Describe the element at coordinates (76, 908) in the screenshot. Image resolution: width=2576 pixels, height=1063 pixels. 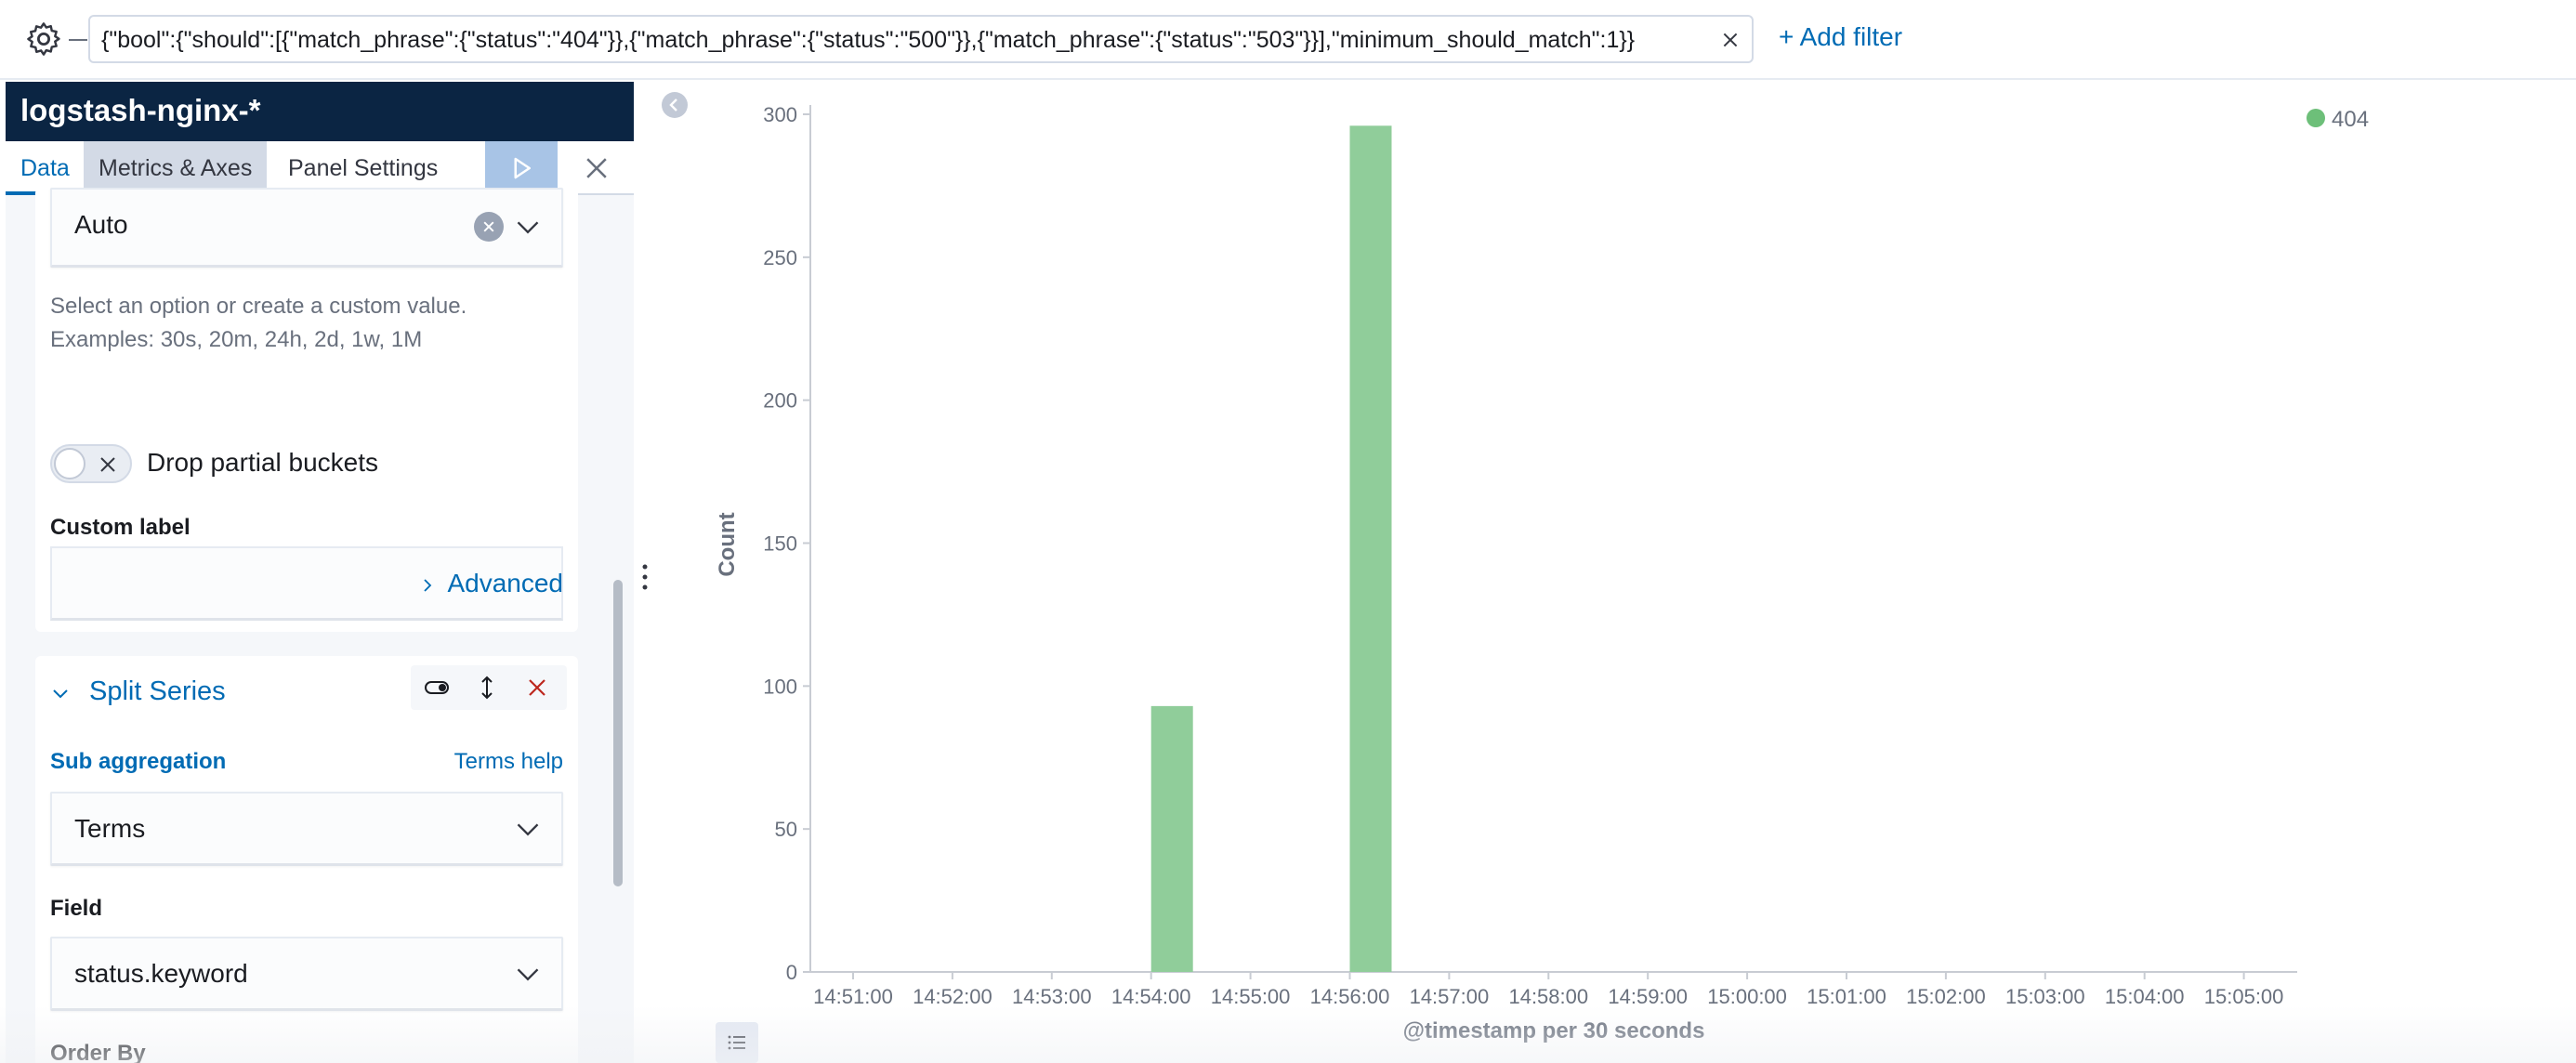
I see `field-label: Field` at that location.